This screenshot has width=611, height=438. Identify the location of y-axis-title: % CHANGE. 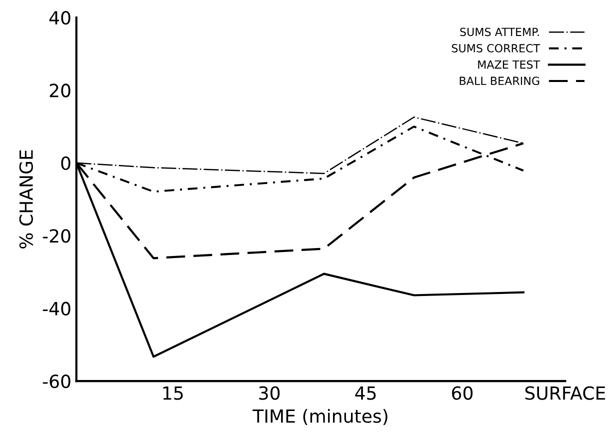
(26, 199).